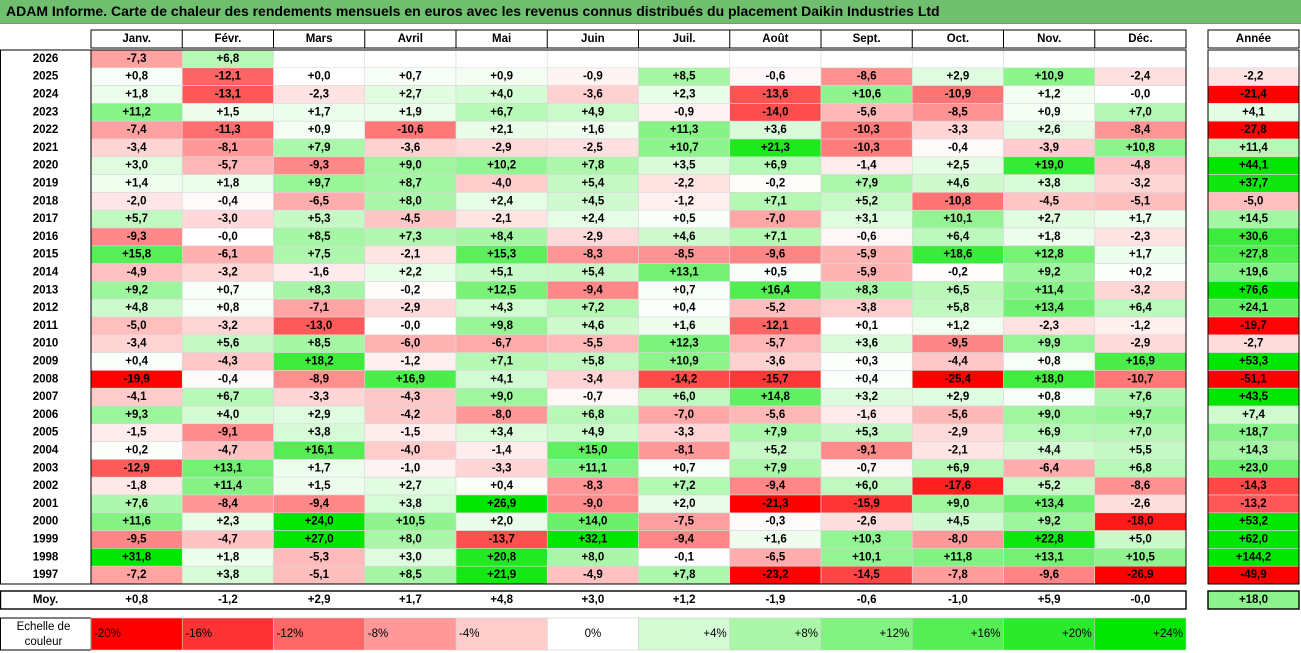 Image resolution: width=1301 pixels, height=653 pixels. I want to click on cell-value: +16,9, so click(1140, 362).